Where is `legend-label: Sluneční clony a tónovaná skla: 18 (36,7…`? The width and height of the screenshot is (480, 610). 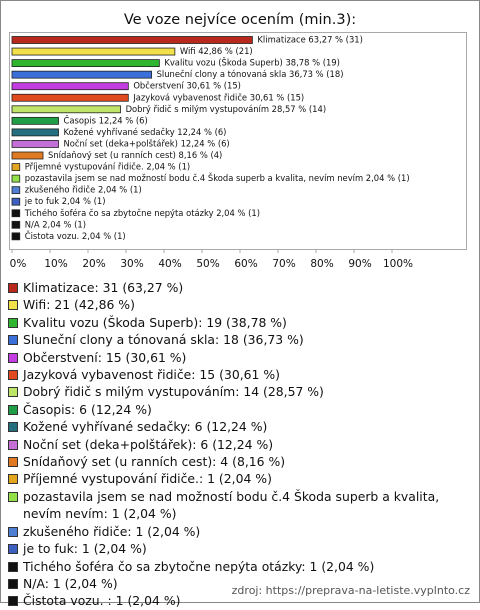
legend-label: Sluneční clony a tónovaná skla: 18 (36,7… is located at coordinates (163, 340).